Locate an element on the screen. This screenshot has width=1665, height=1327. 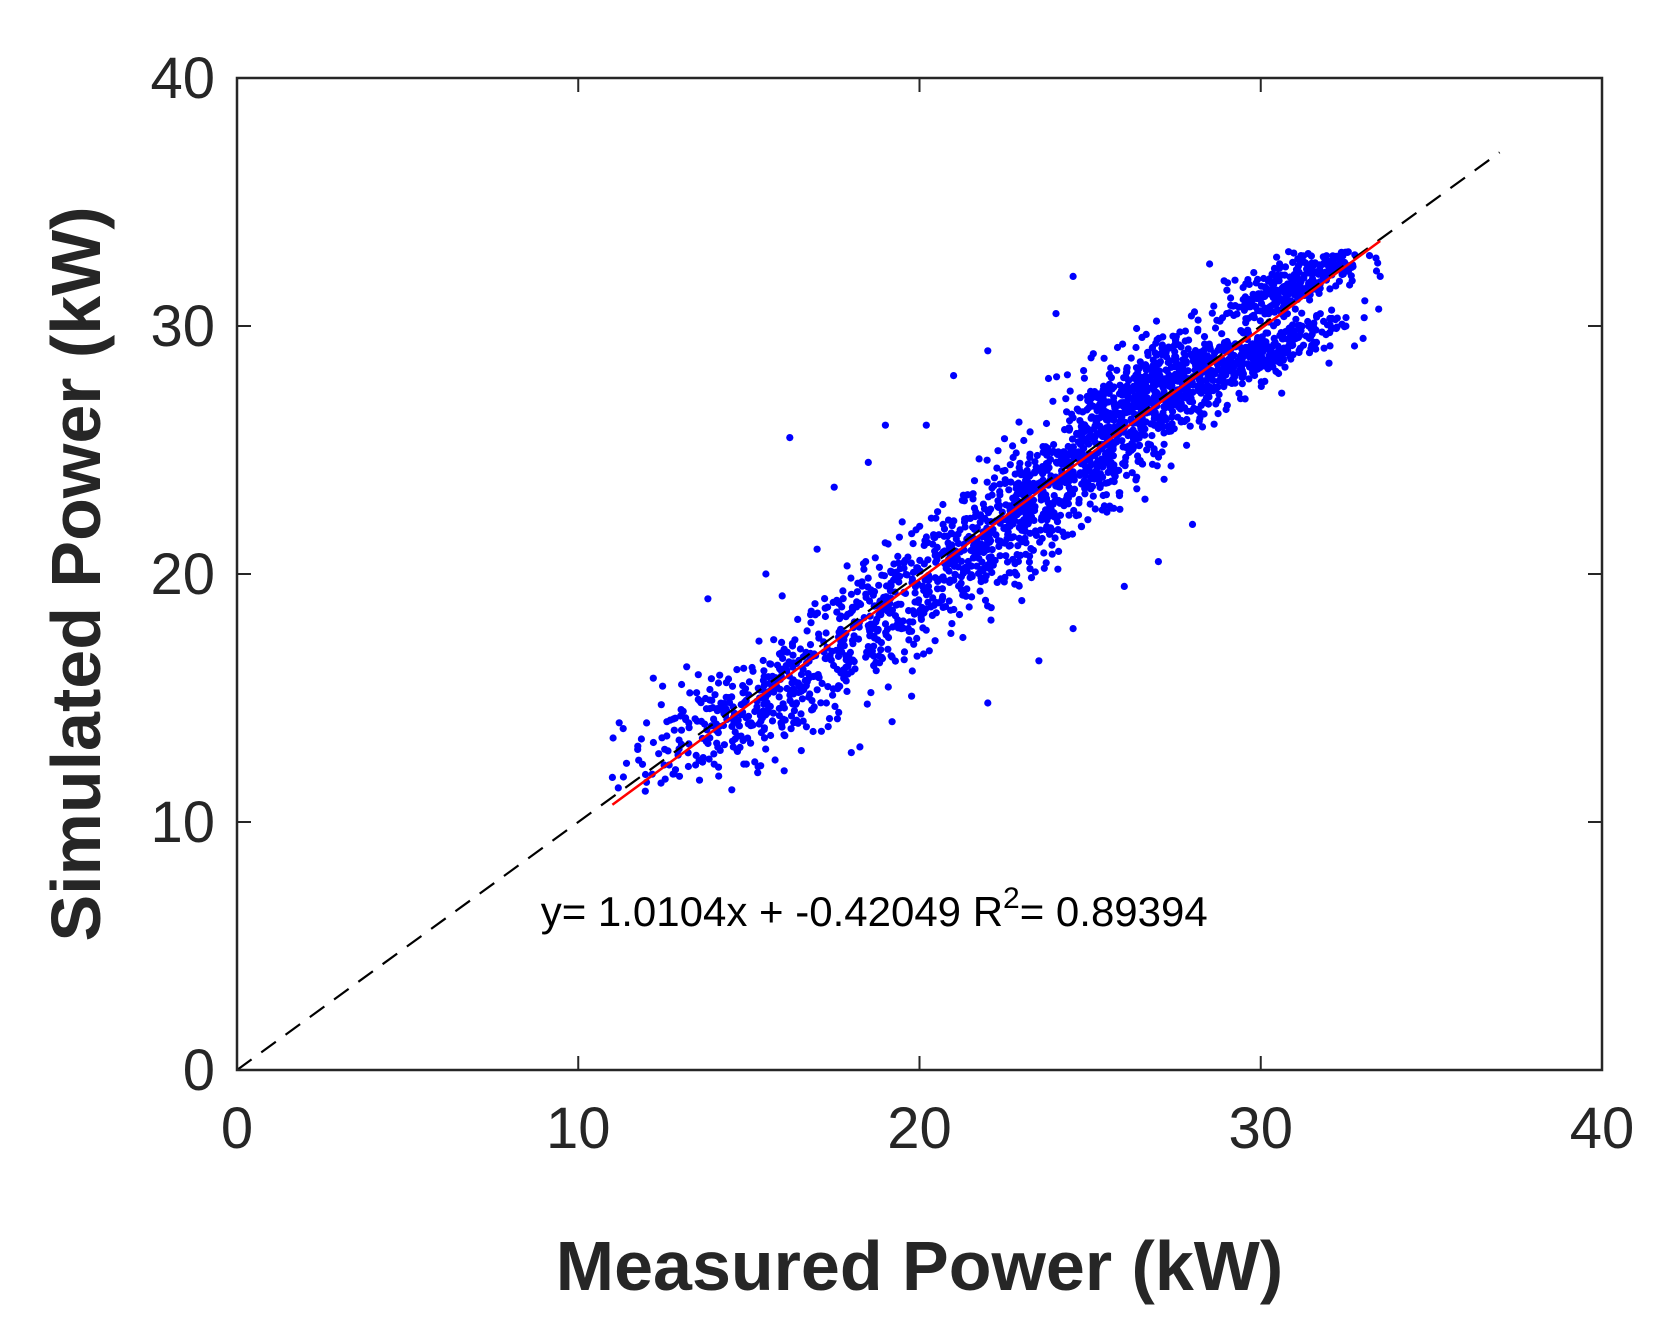
y-tick-label: 40 is located at coordinates (182, 78).